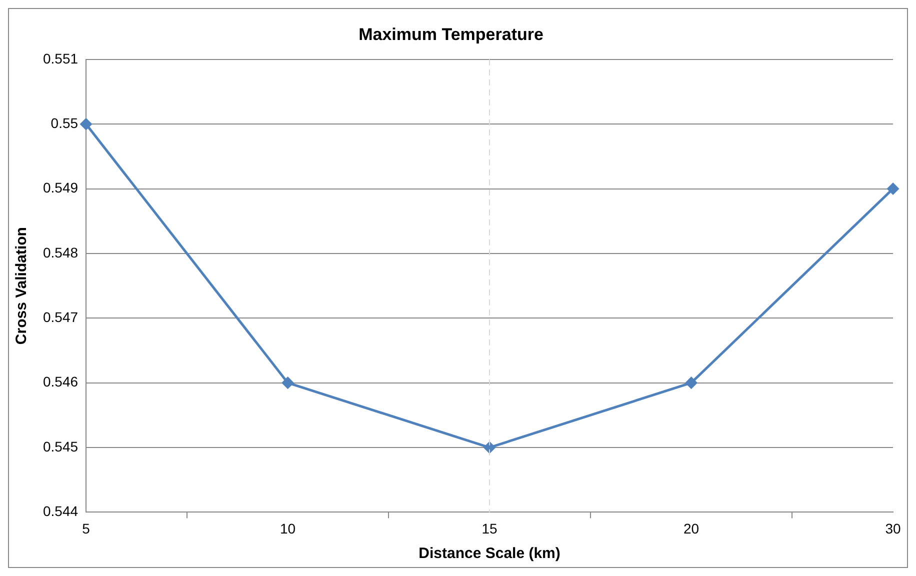  What do you see at coordinates (60, 252) in the screenshot?
I see `y-tick-label: 0.548` at bounding box center [60, 252].